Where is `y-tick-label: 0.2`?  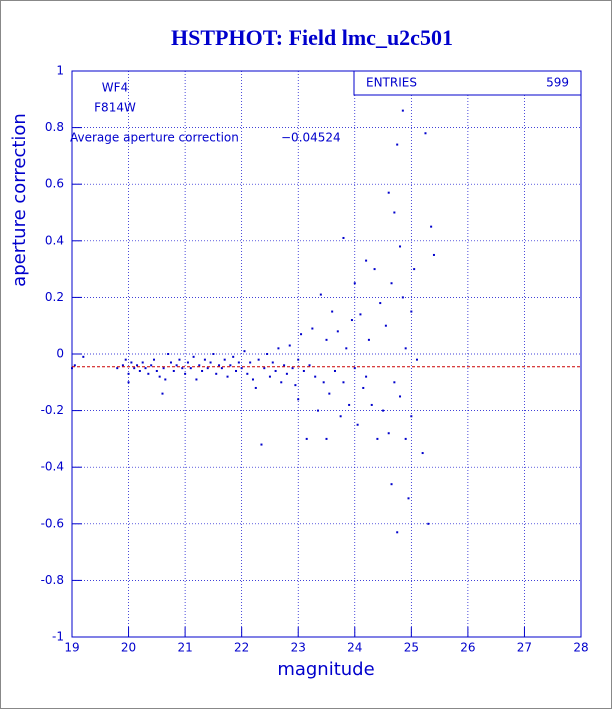
y-tick-label: 0.2 is located at coordinates (54, 297).